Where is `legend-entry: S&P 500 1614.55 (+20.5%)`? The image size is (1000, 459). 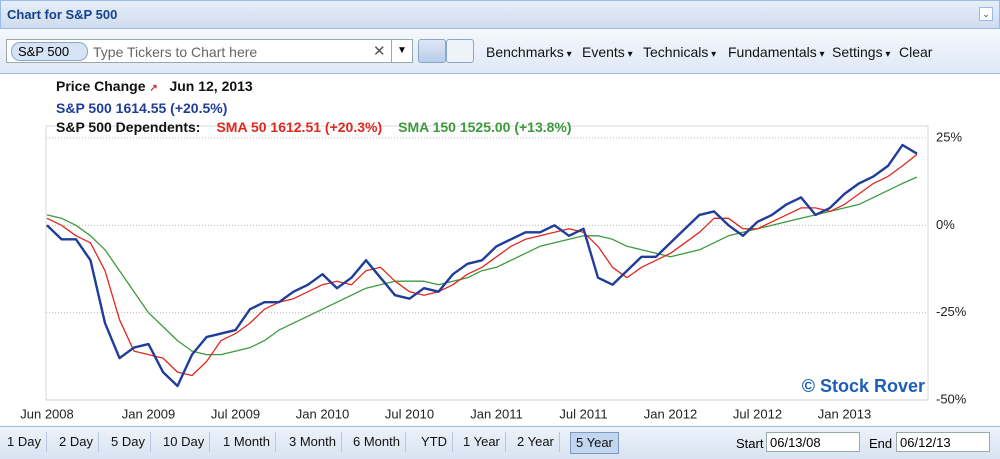 legend-entry: S&P 500 1614.55 (+20.5%) is located at coordinates (142, 108).